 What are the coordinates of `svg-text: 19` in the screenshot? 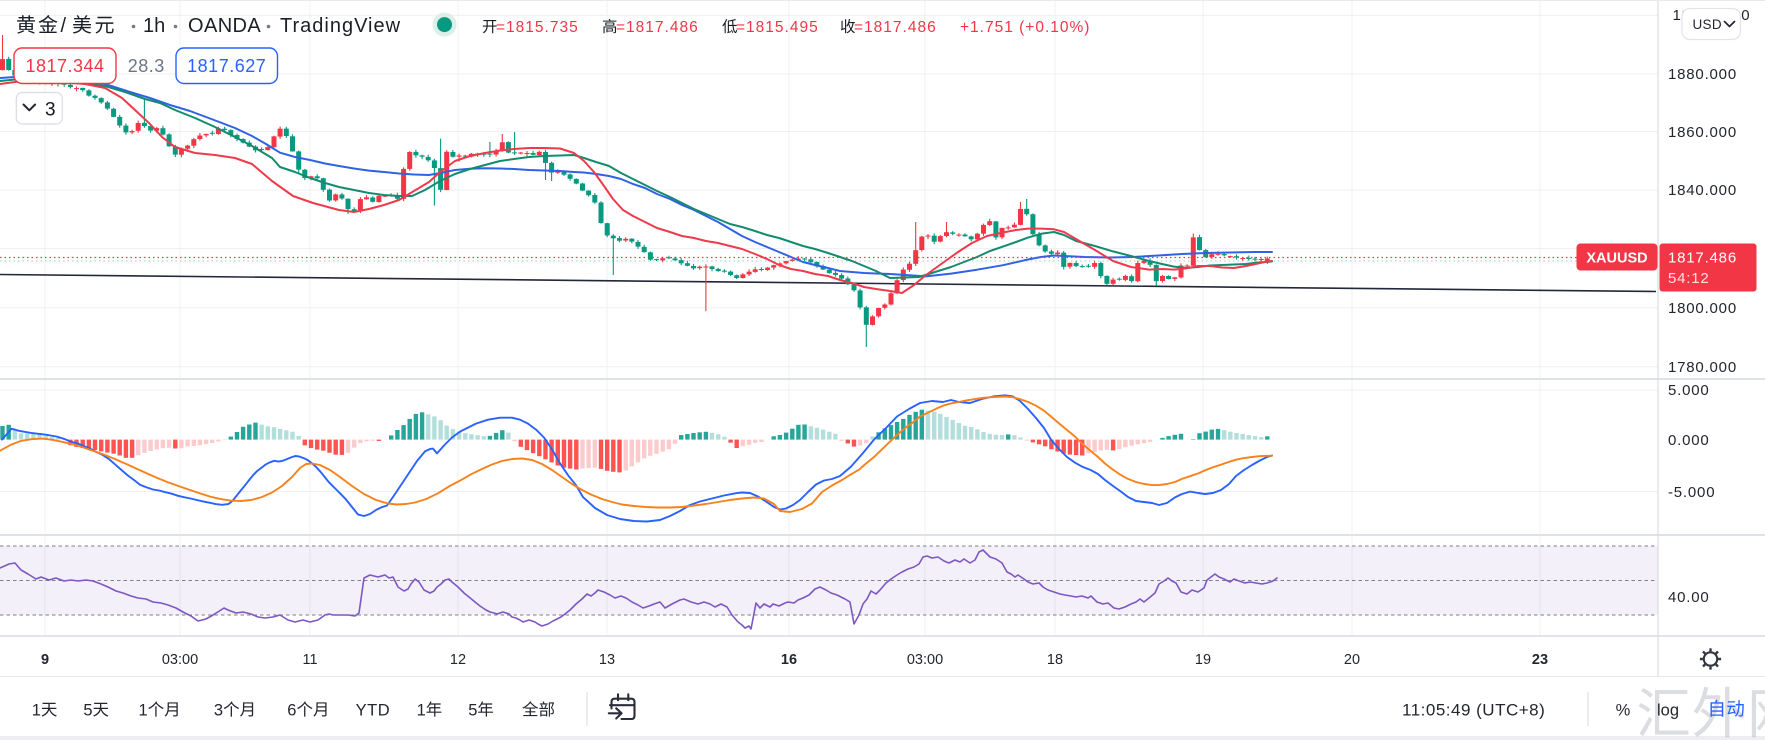 It's located at (1203, 660).